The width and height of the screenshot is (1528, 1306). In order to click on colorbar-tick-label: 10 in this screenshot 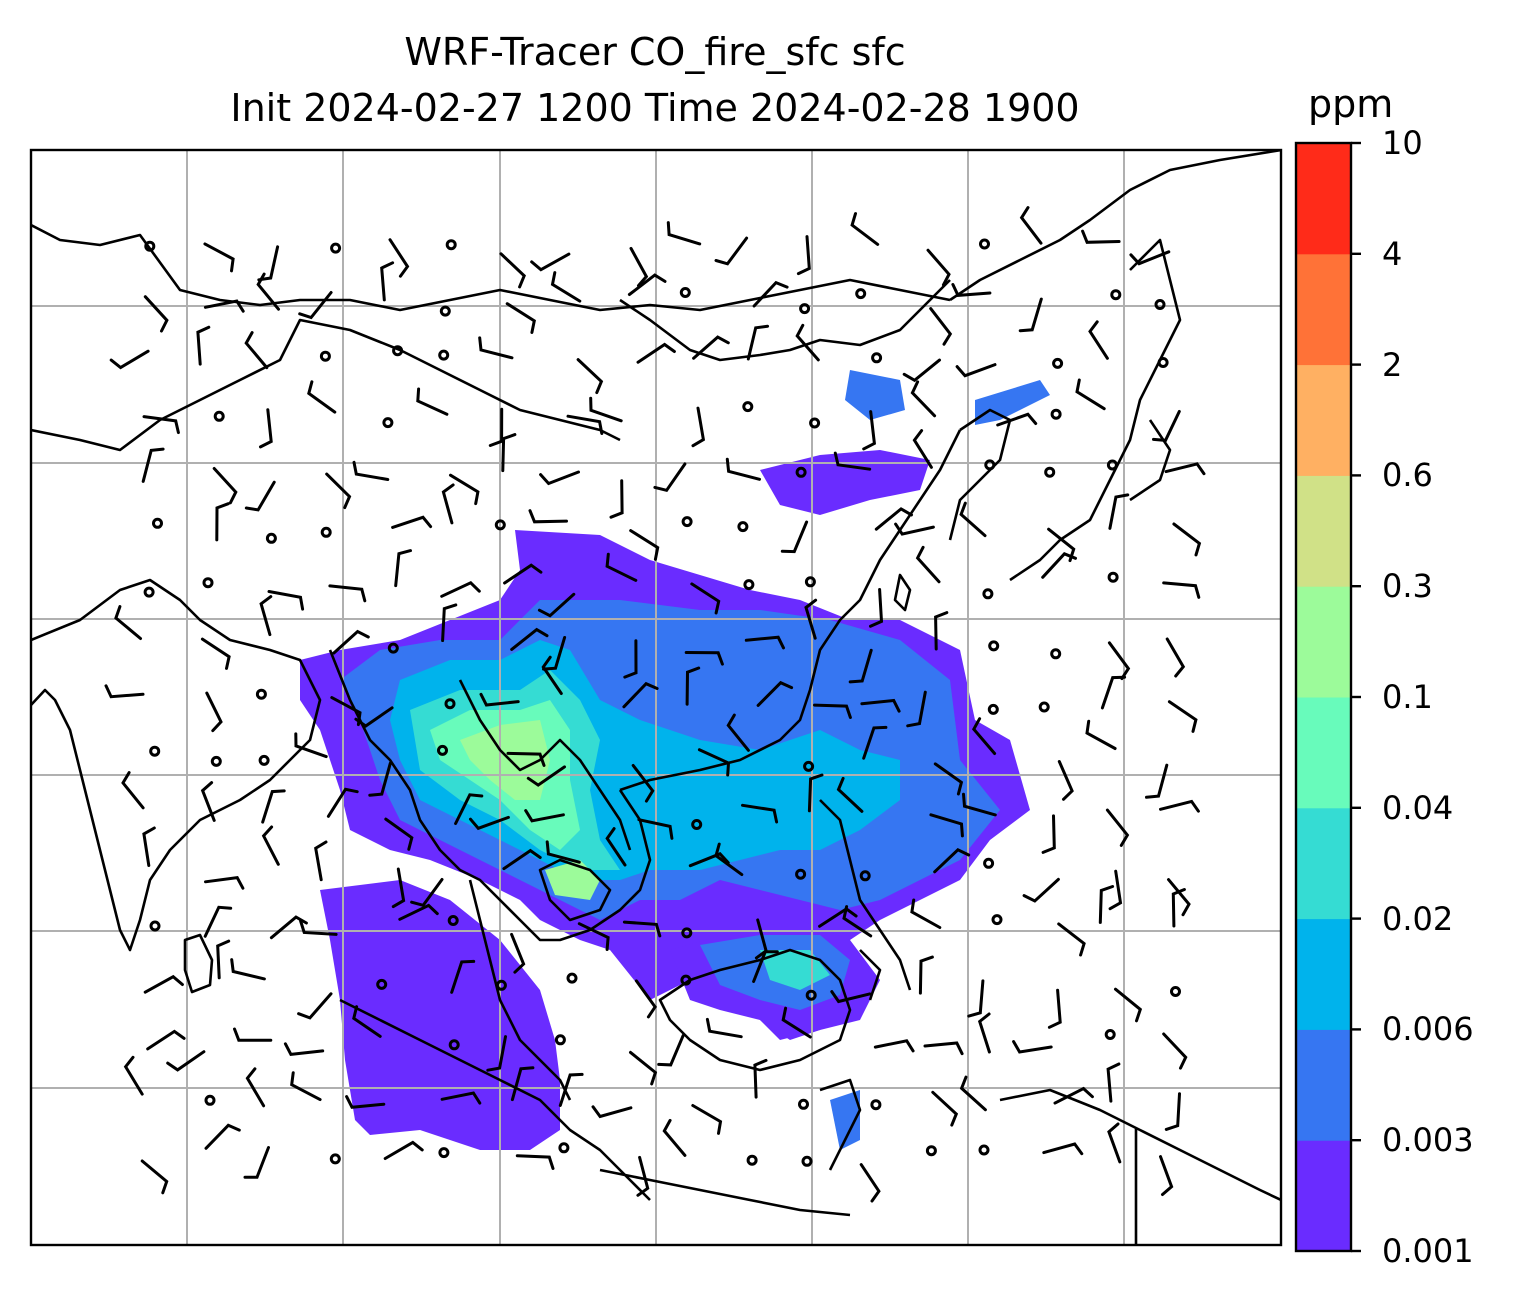, I will do `click(1402, 143)`.